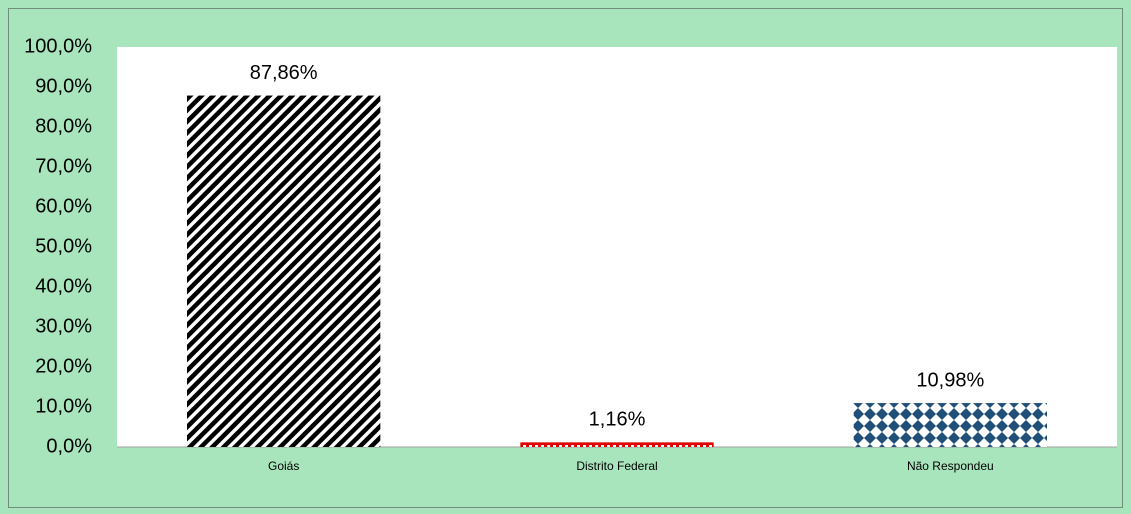 The image size is (1131, 514). I want to click on y-tick-label: 10,0%, so click(63, 406).